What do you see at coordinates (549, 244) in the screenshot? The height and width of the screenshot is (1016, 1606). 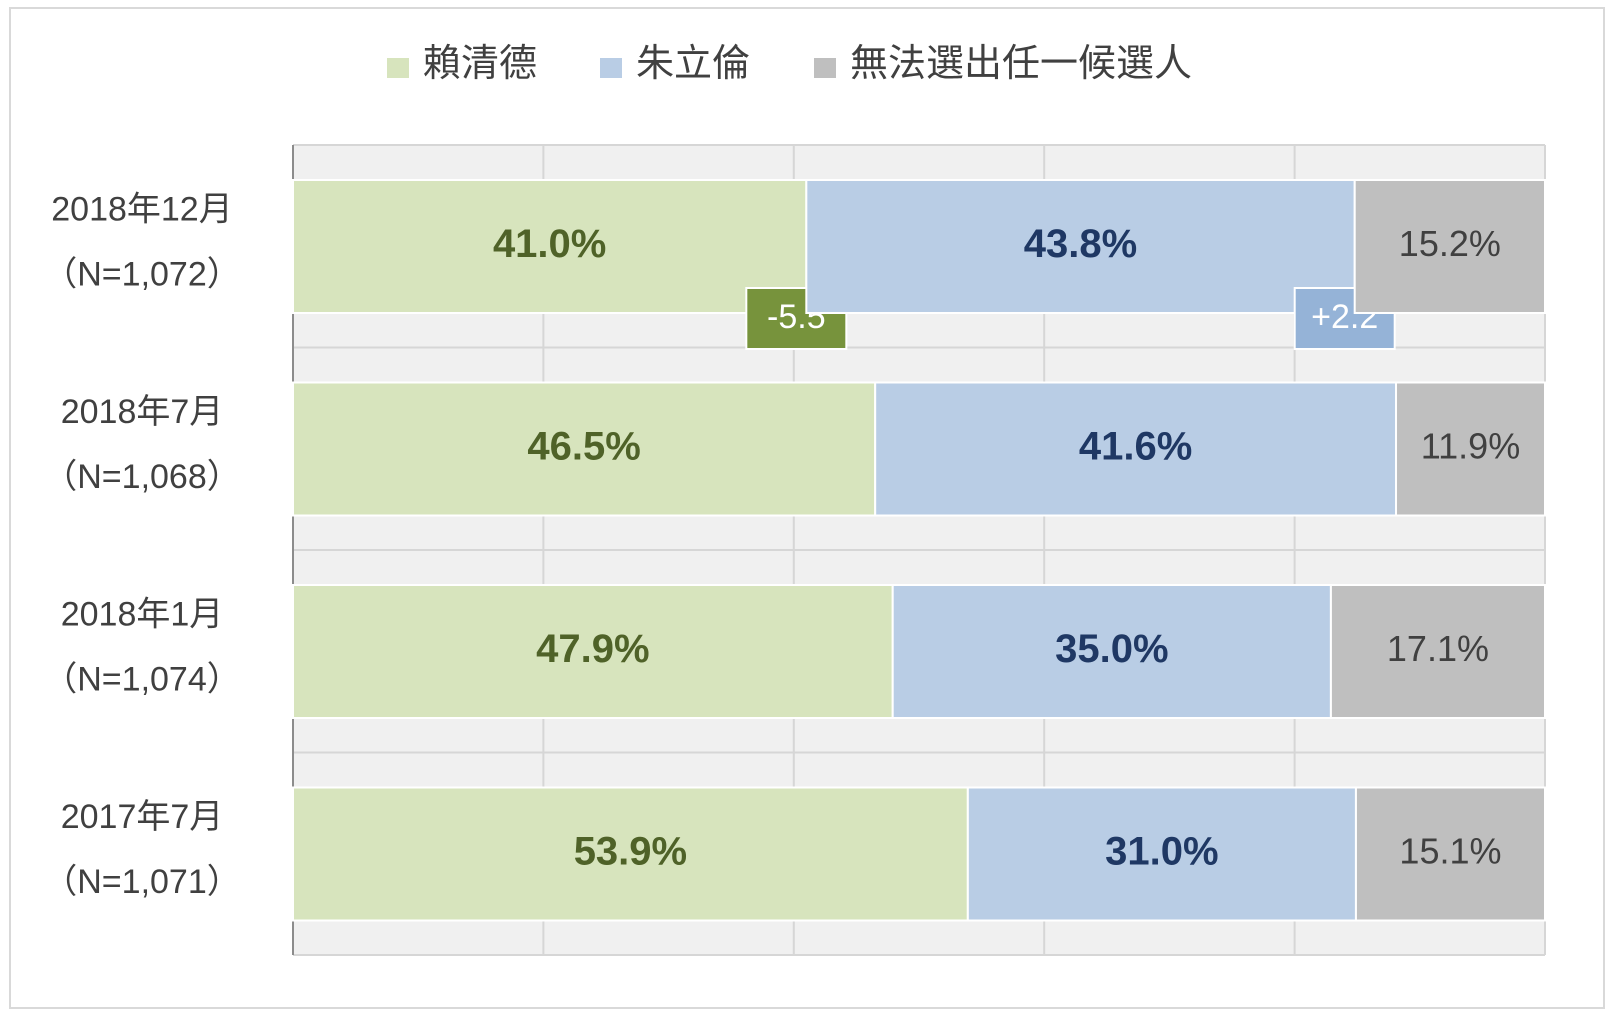 I see `value-label: 41.0%` at bounding box center [549, 244].